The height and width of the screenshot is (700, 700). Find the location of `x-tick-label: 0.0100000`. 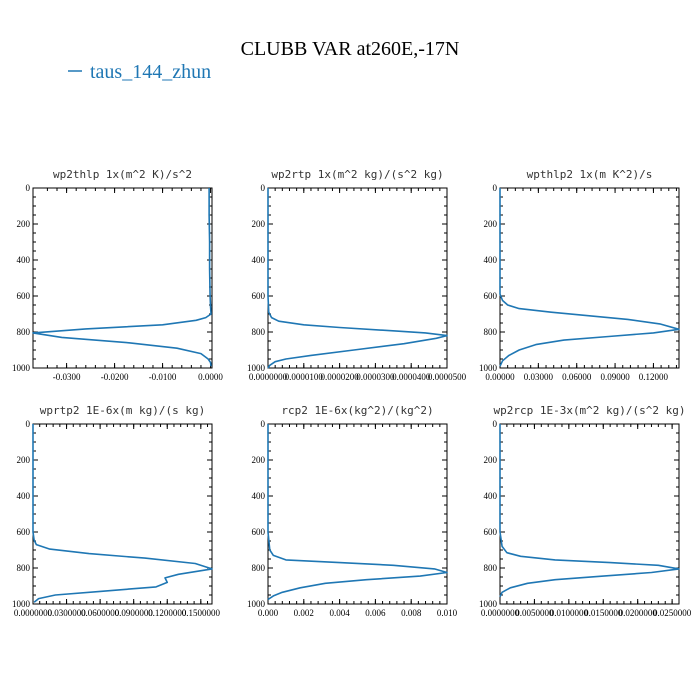

x-tick-label: 0.0100000 is located at coordinates (569, 613).